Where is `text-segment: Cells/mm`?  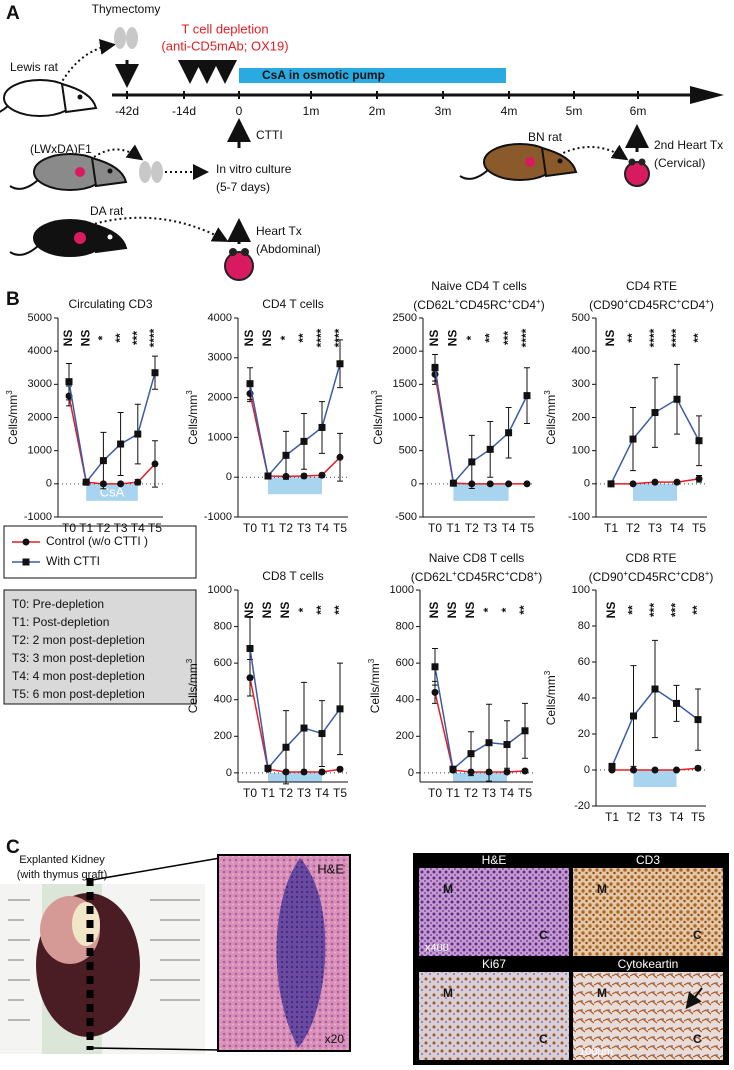 text-segment: Cells/mm is located at coordinates (13, 420).